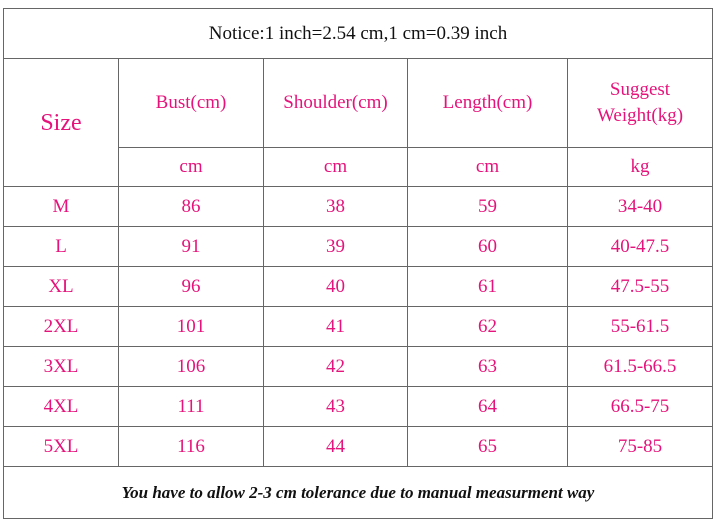 The width and height of the screenshot is (716, 524). I want to click on cell: 96, so click(191, 286).